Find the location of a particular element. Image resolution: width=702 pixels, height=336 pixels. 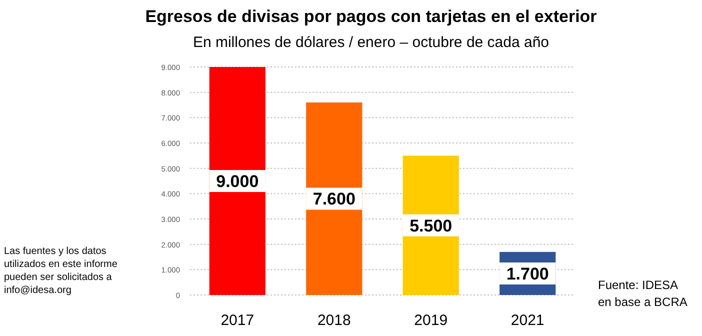

data-label: 7.600 is located at coordinates (334, 199).